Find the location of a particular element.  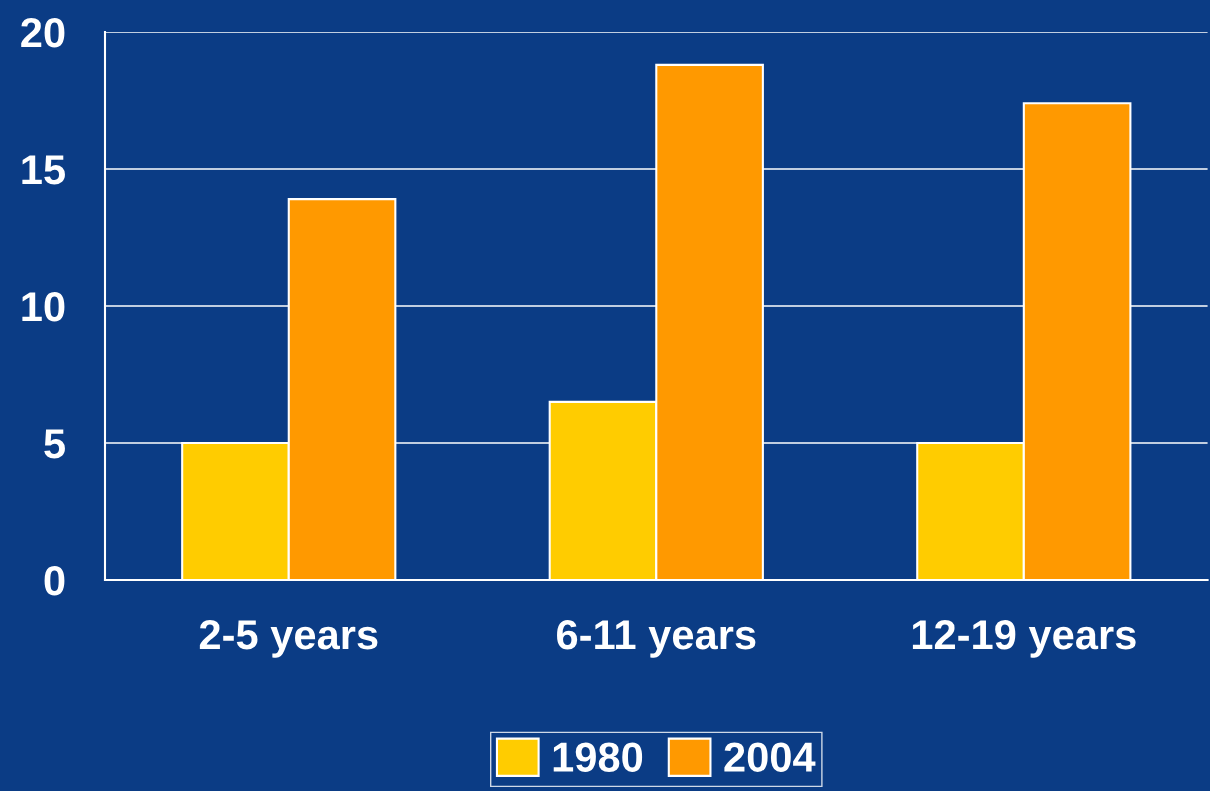

y-tick-label: 15 is located at coordinates (43, 170).